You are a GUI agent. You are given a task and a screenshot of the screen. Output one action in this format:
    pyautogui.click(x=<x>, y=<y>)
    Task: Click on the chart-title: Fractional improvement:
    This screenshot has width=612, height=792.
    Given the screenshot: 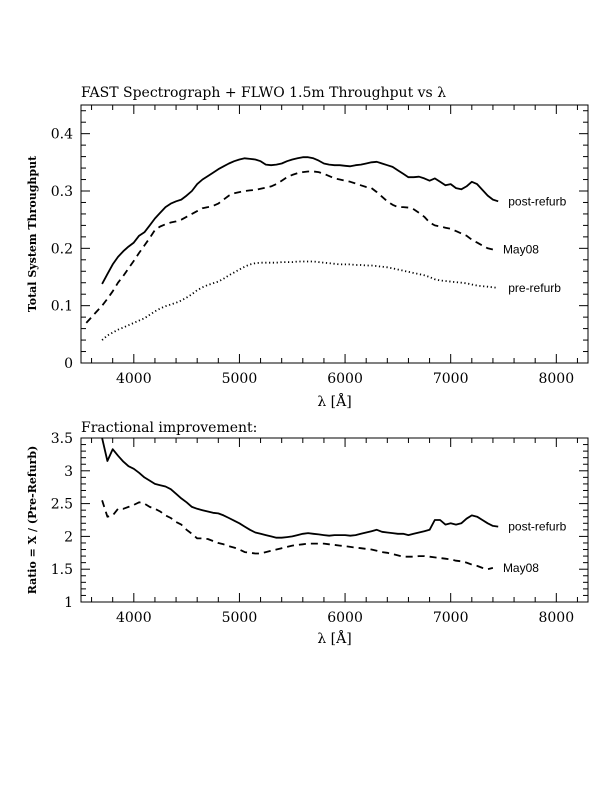 What is the action you would take?
    pyautogui.click(x=169, y=428)
    